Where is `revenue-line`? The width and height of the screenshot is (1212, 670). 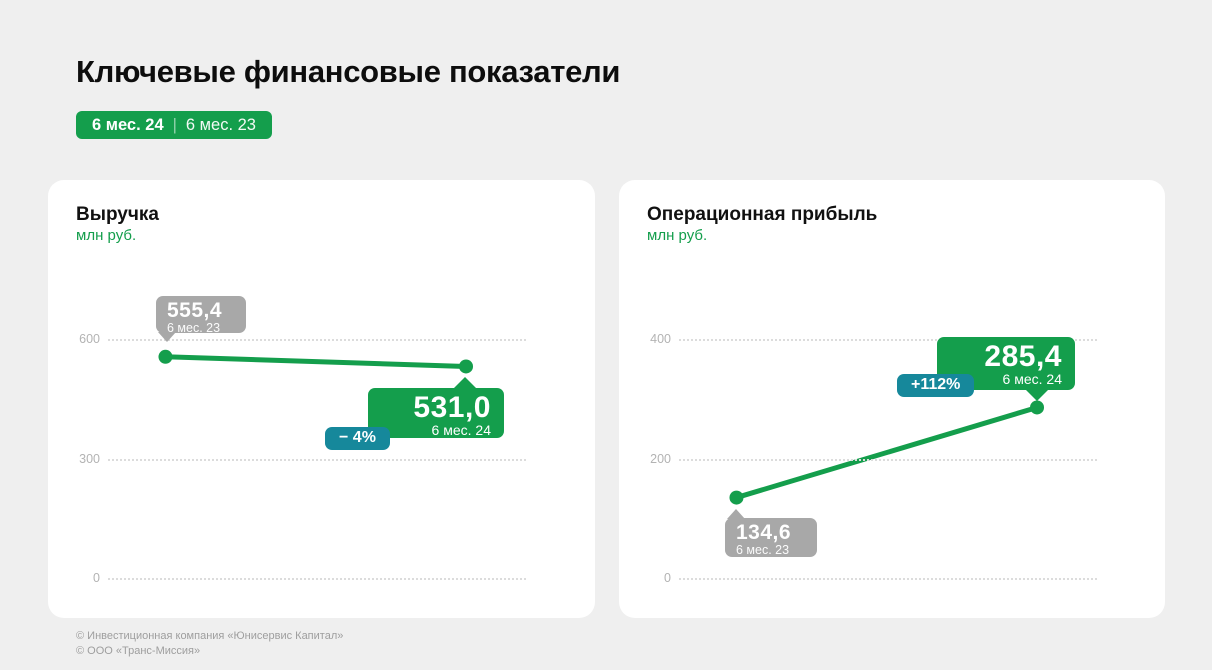 revenue-line is located at coordinates (315, 361).